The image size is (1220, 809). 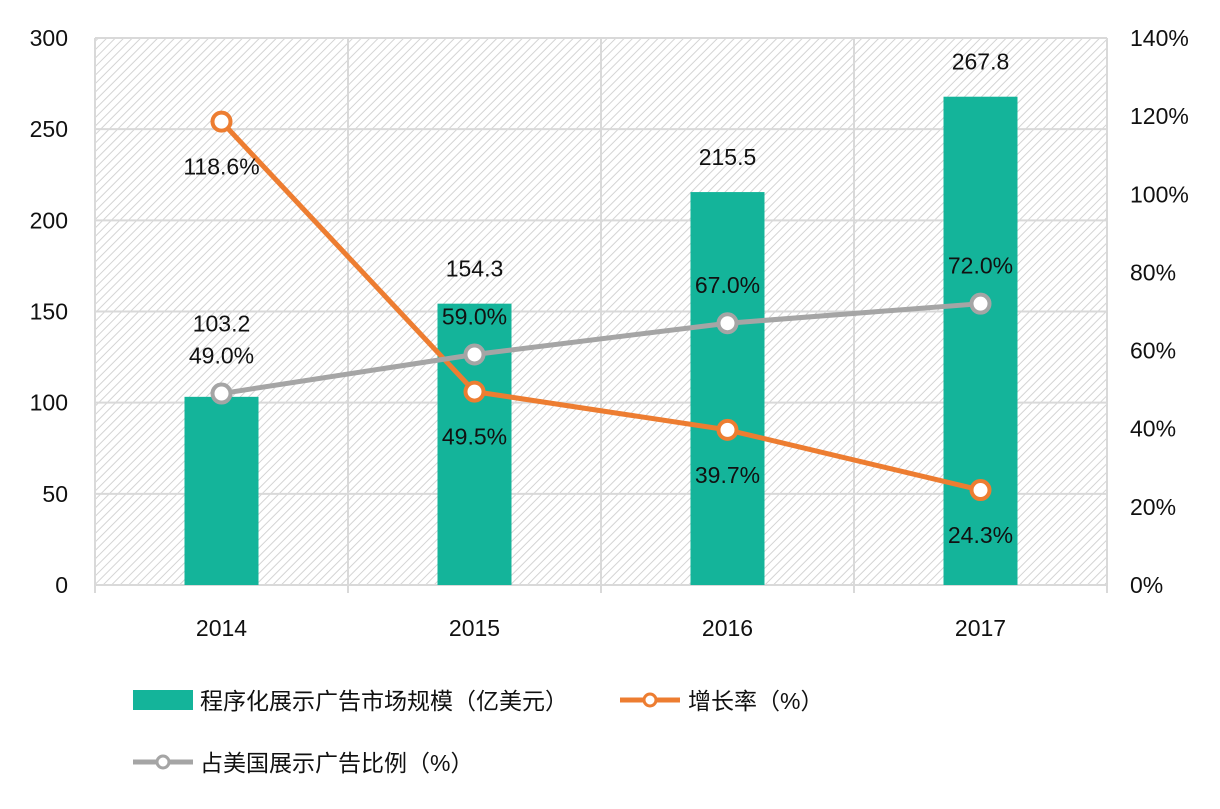 What do you see at coordinates (49, 403) in the screenshot?
I see `left-axis-tick-label: 100` at bounding box center [49, 403].